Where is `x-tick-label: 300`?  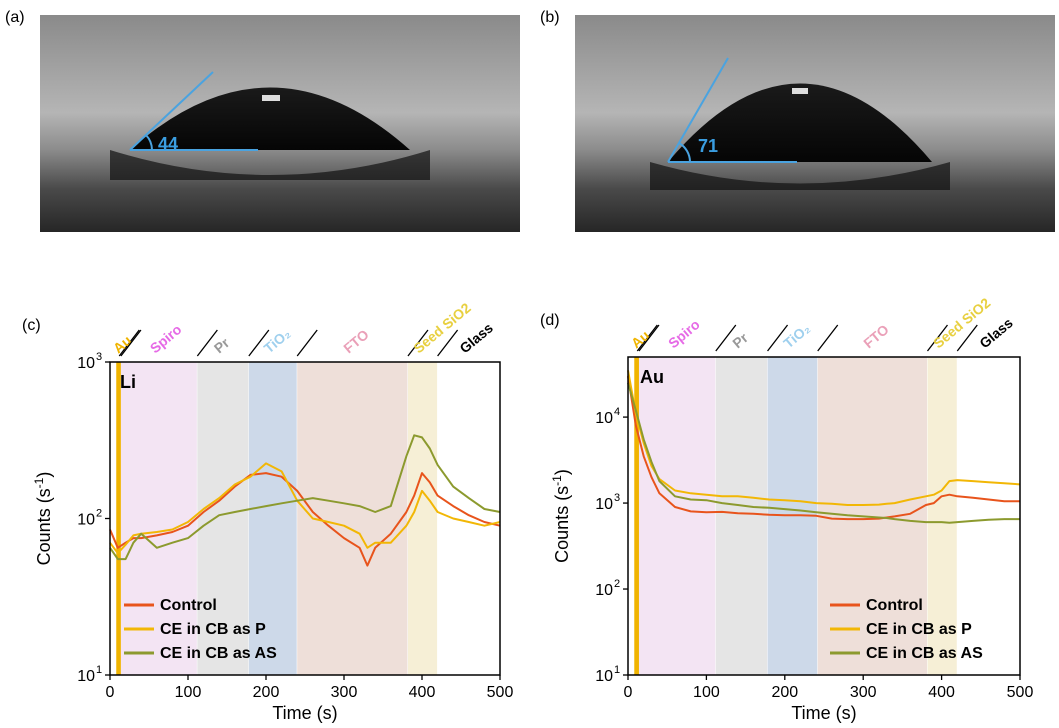 x-tick-label: 300 is located at coordinates (344, 692).